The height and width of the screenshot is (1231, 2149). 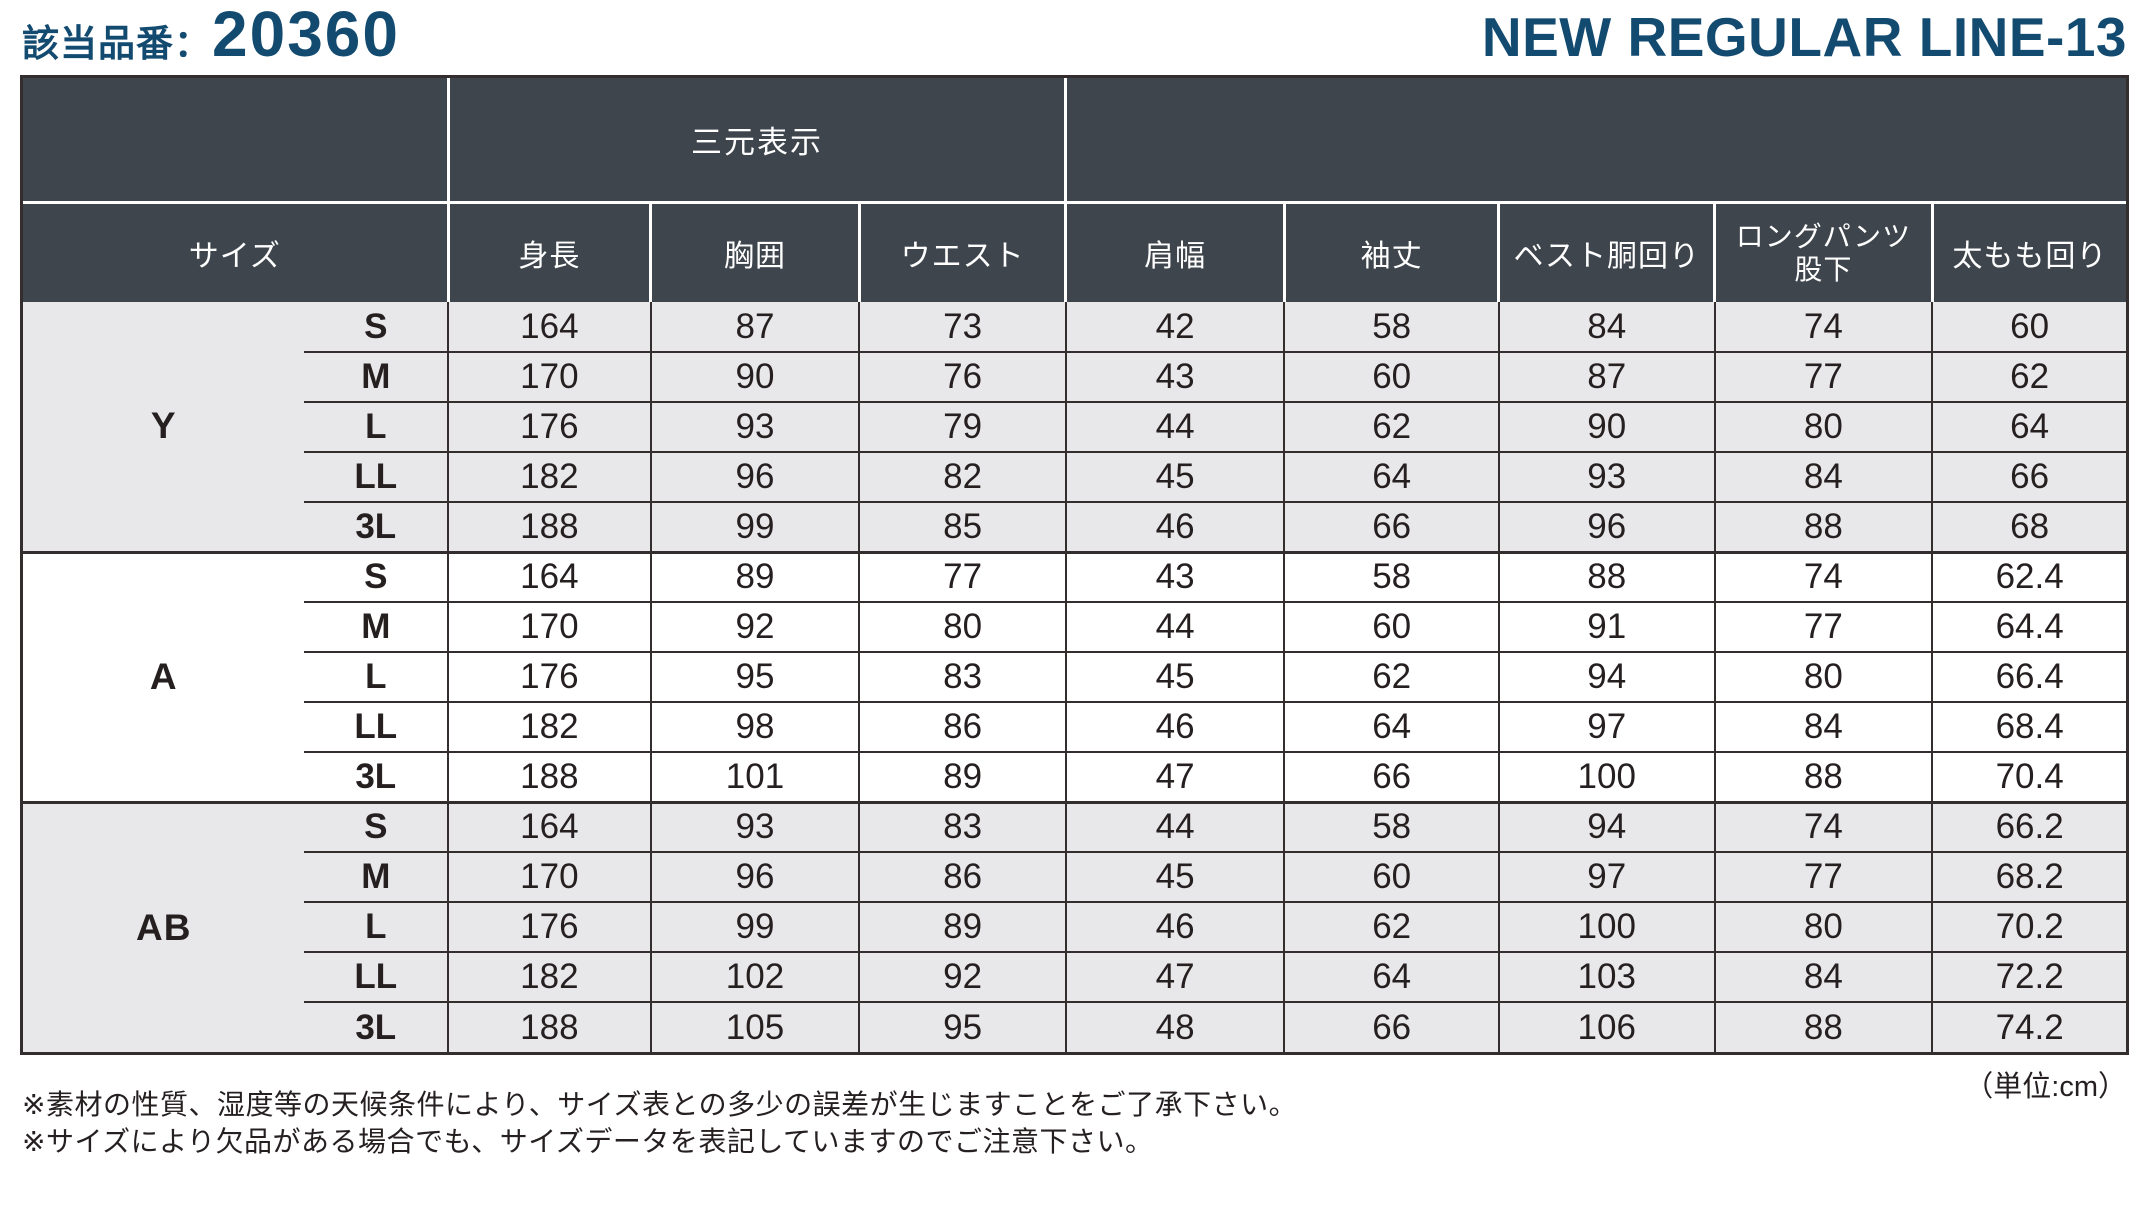 I want to click on table-header-row-columns: サイズ 身長 胸囲 ウエスト 肩幅 袖丈 ベスト胴回り ロングパンツ 股下 太もも回り, so click(x=1074, y=252).